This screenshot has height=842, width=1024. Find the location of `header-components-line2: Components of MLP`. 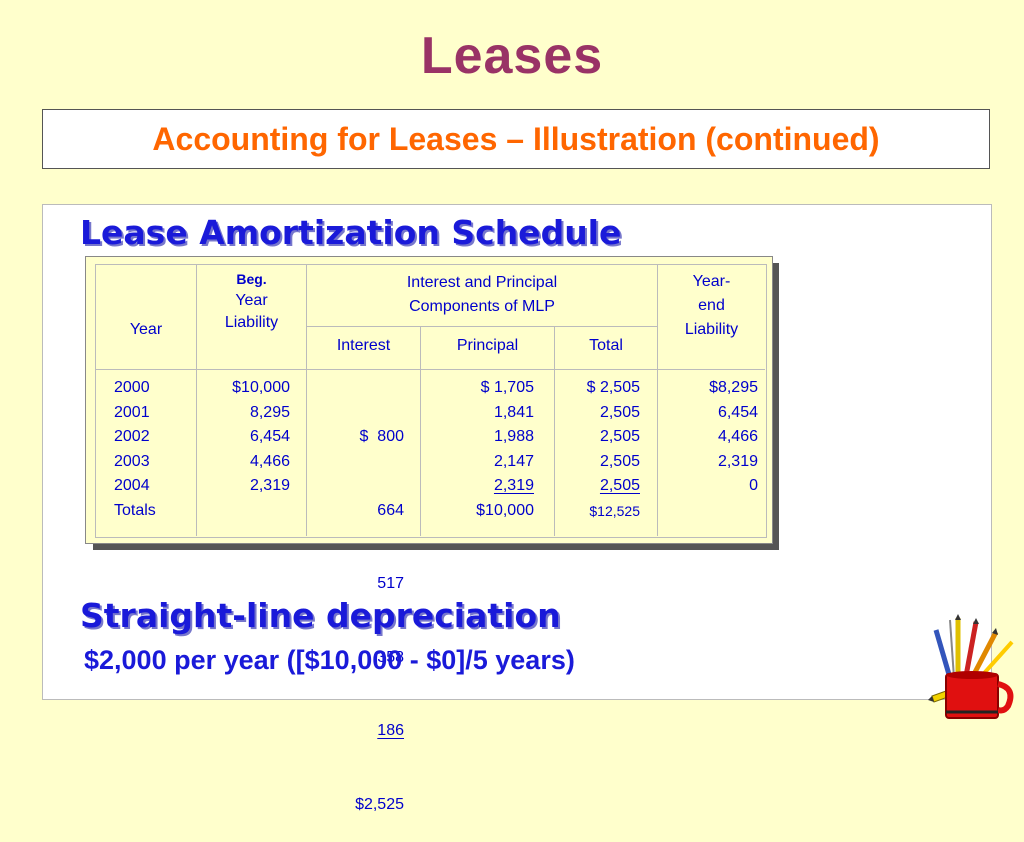

header-components-line2: Components of MLP is located at coordinates (482, 306).